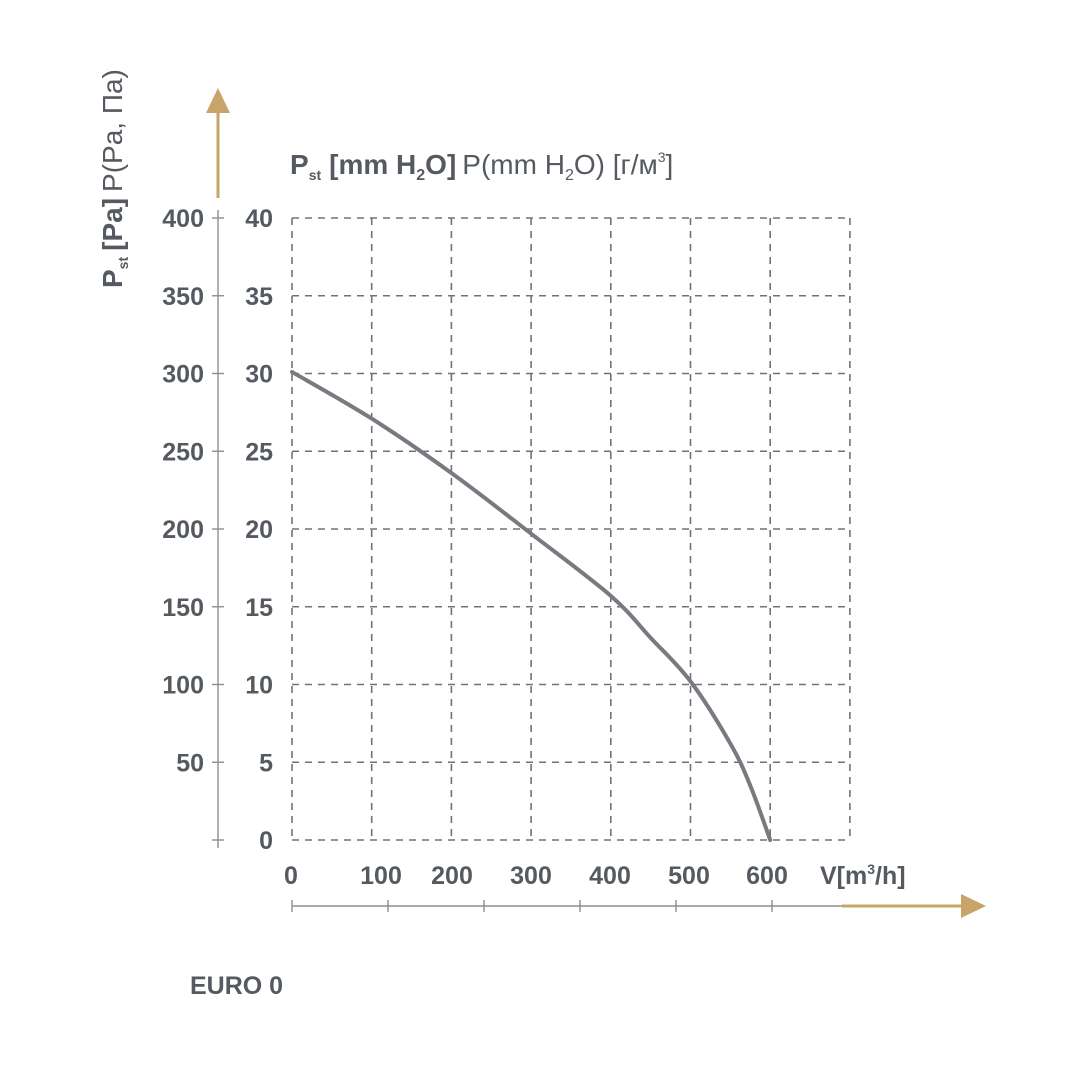 The width and height of the screenshot is (1080, 1080). Describe the element at coordinates (266, 763) in the screenshot. I see `y-tick-label-mm: 5` at that location.